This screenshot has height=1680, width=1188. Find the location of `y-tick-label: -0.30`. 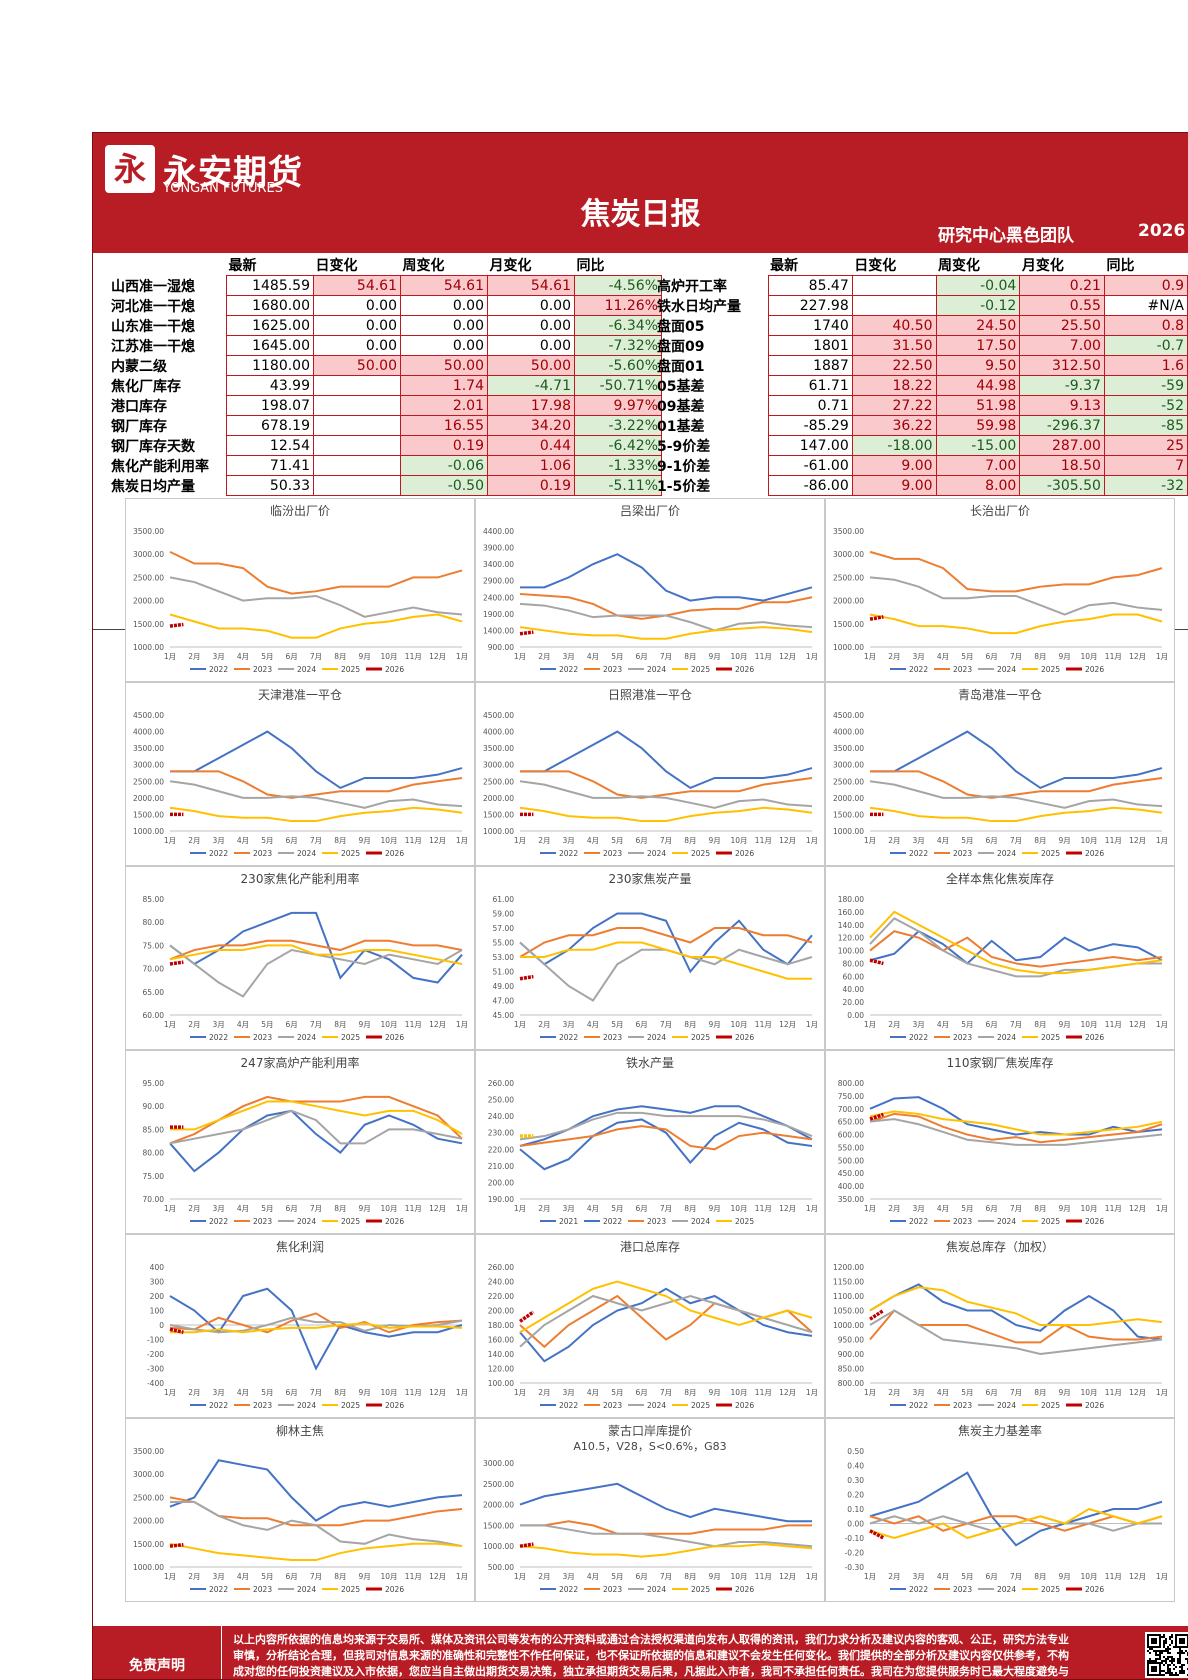

y-tick-label: -0.30 is located at coordinates (855, 1567).